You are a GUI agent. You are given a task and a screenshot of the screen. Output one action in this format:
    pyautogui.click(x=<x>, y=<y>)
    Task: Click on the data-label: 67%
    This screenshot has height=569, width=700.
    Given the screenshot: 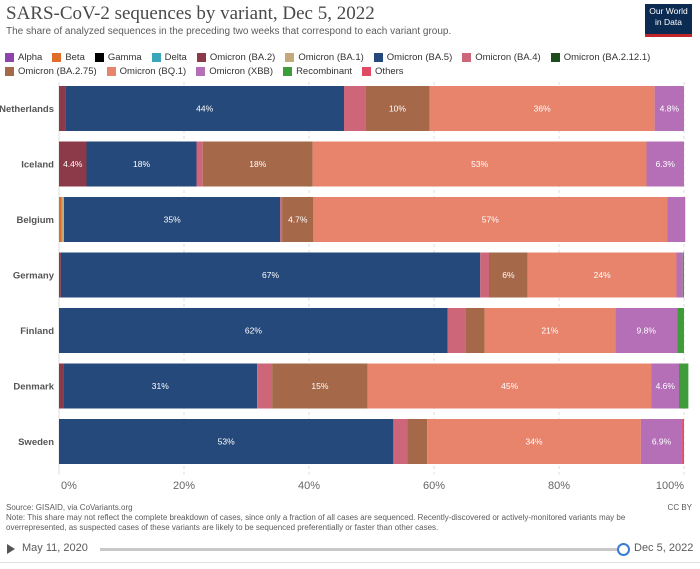 What is the action you would take?
    pyautogui.click(x=270, y=275)
    